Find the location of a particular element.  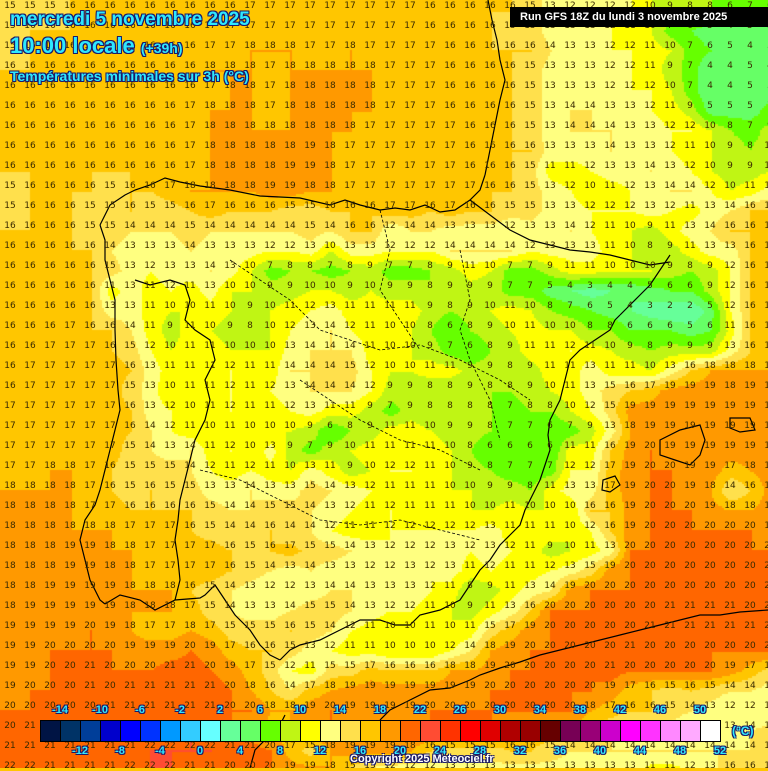

temperature-value: 7 is located at coordinates (410, 266).